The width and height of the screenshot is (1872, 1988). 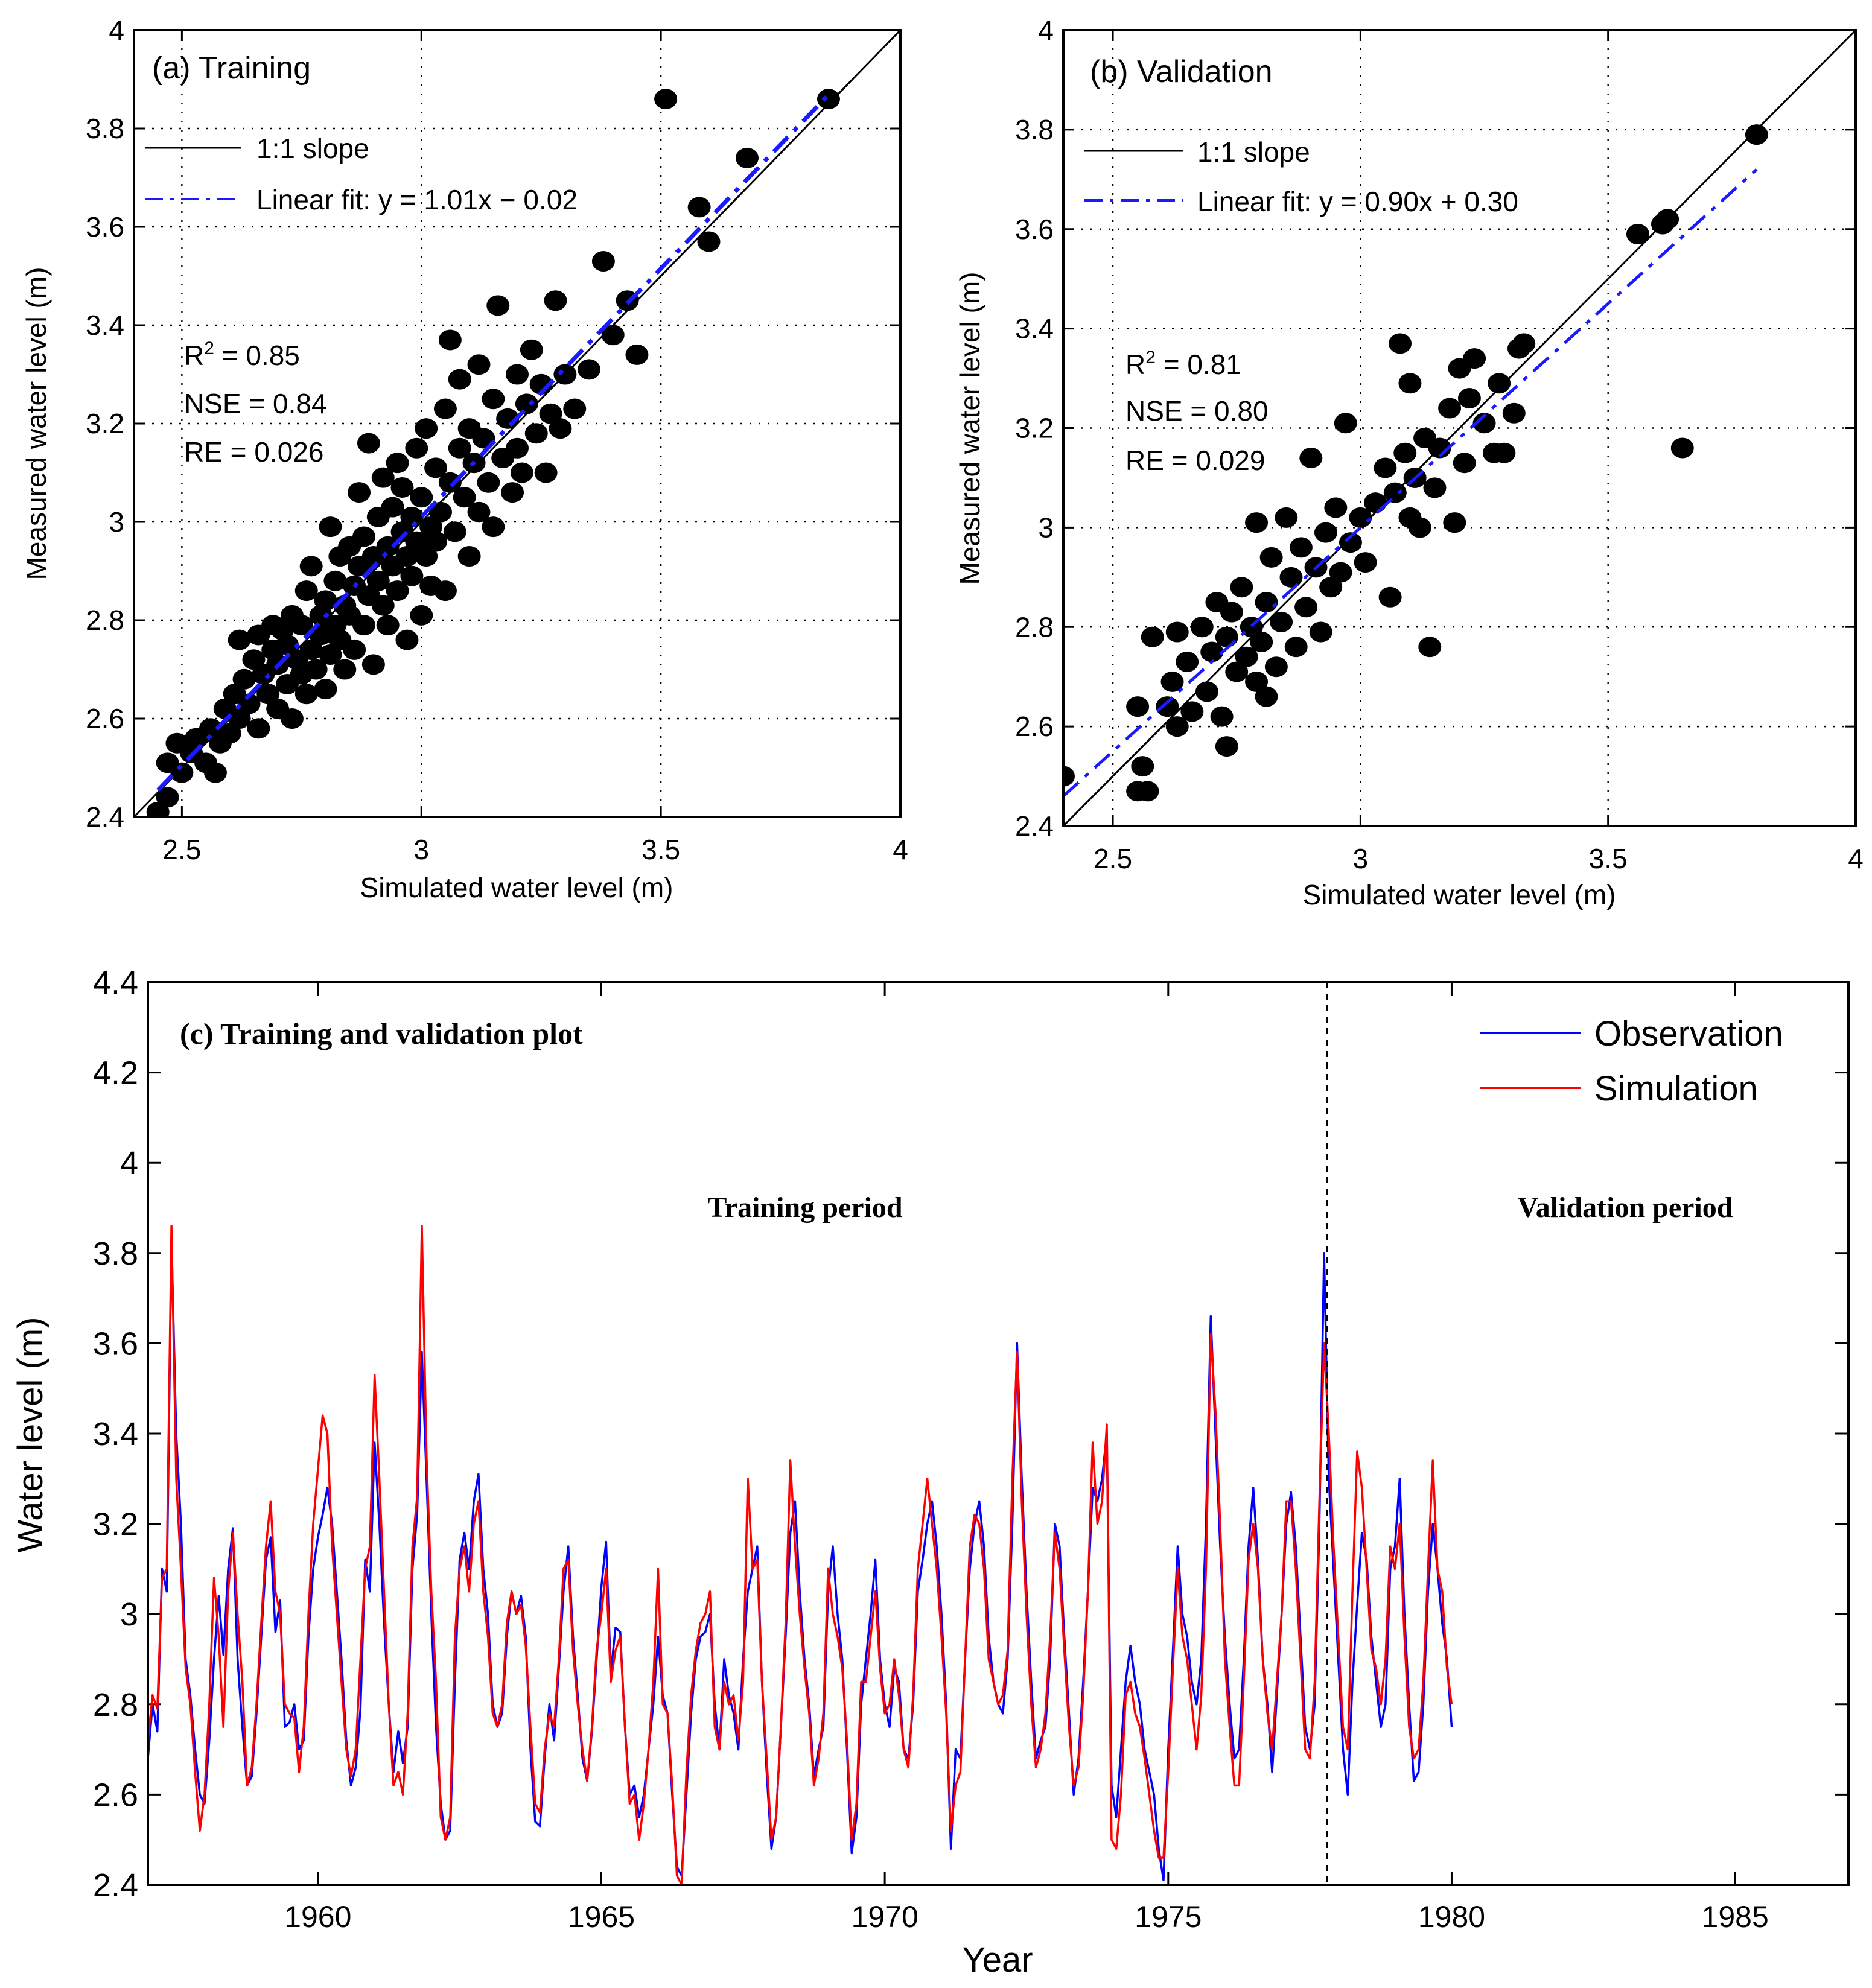 What do you see at coordinates (516, 887) in the screenshot?
I see `panel-a-x-axis-label: Simulated water level (m)` at bounding box center [516, 887].